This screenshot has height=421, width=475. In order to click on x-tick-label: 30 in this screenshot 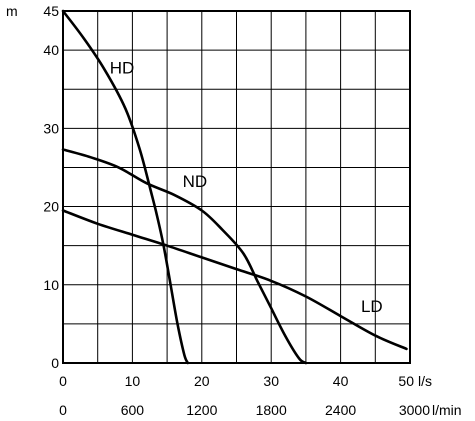, I will do `click(271, 381)`.